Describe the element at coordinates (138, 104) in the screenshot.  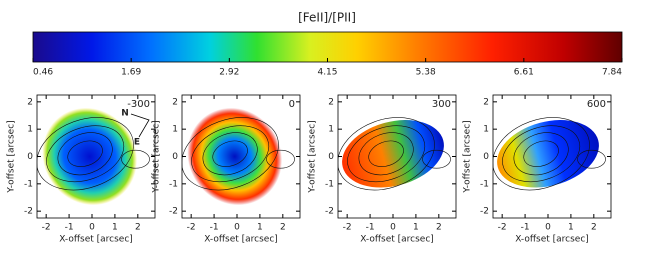
I see `panel-label: -300` at that location.